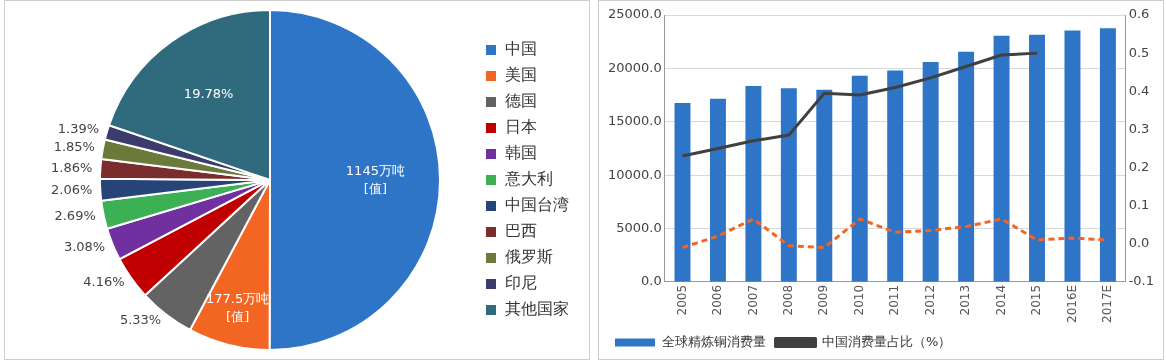  Describe the element at coordinates (78, 129) in the screenshot. I see `data-label: 1.39%` at that location.